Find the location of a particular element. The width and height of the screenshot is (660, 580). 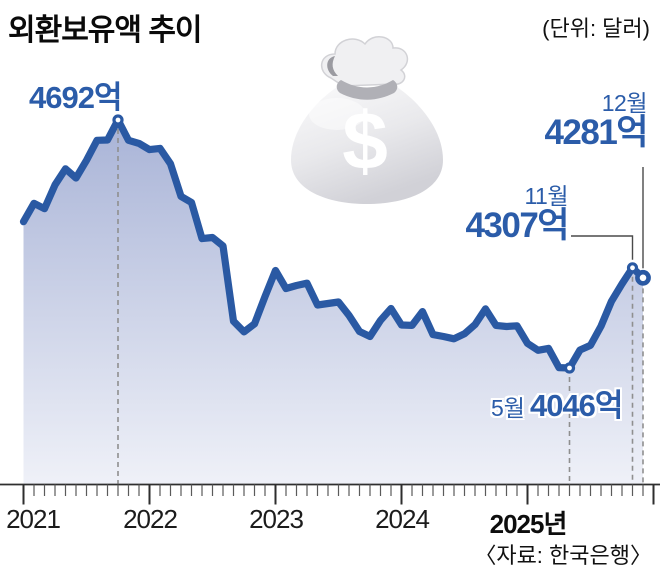

source-label: 〈자료: 한국은행〉 is located at coordinates (563, 555).